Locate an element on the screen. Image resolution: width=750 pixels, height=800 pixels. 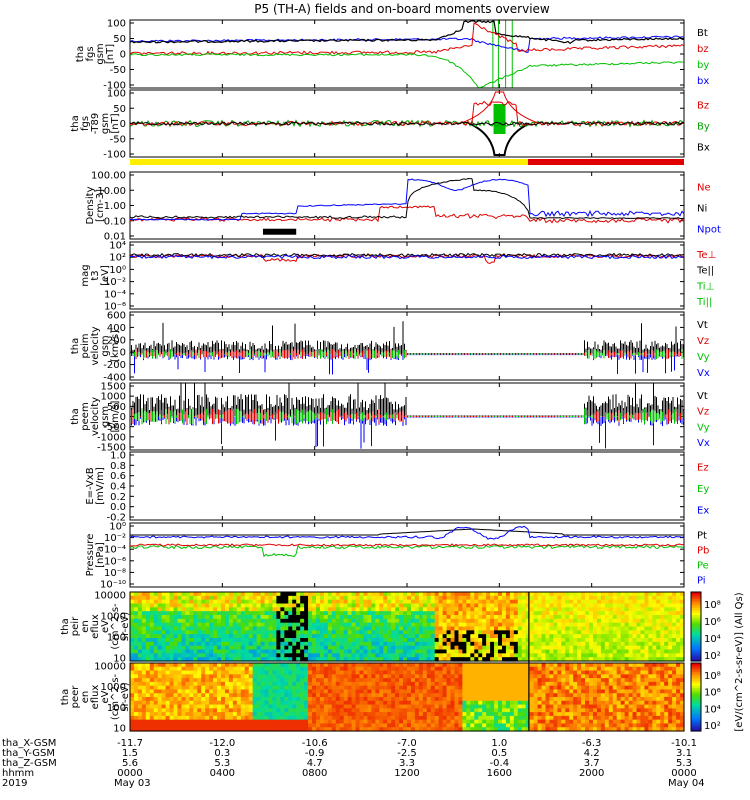
bx-cusp is located at coordinates (499, 139).